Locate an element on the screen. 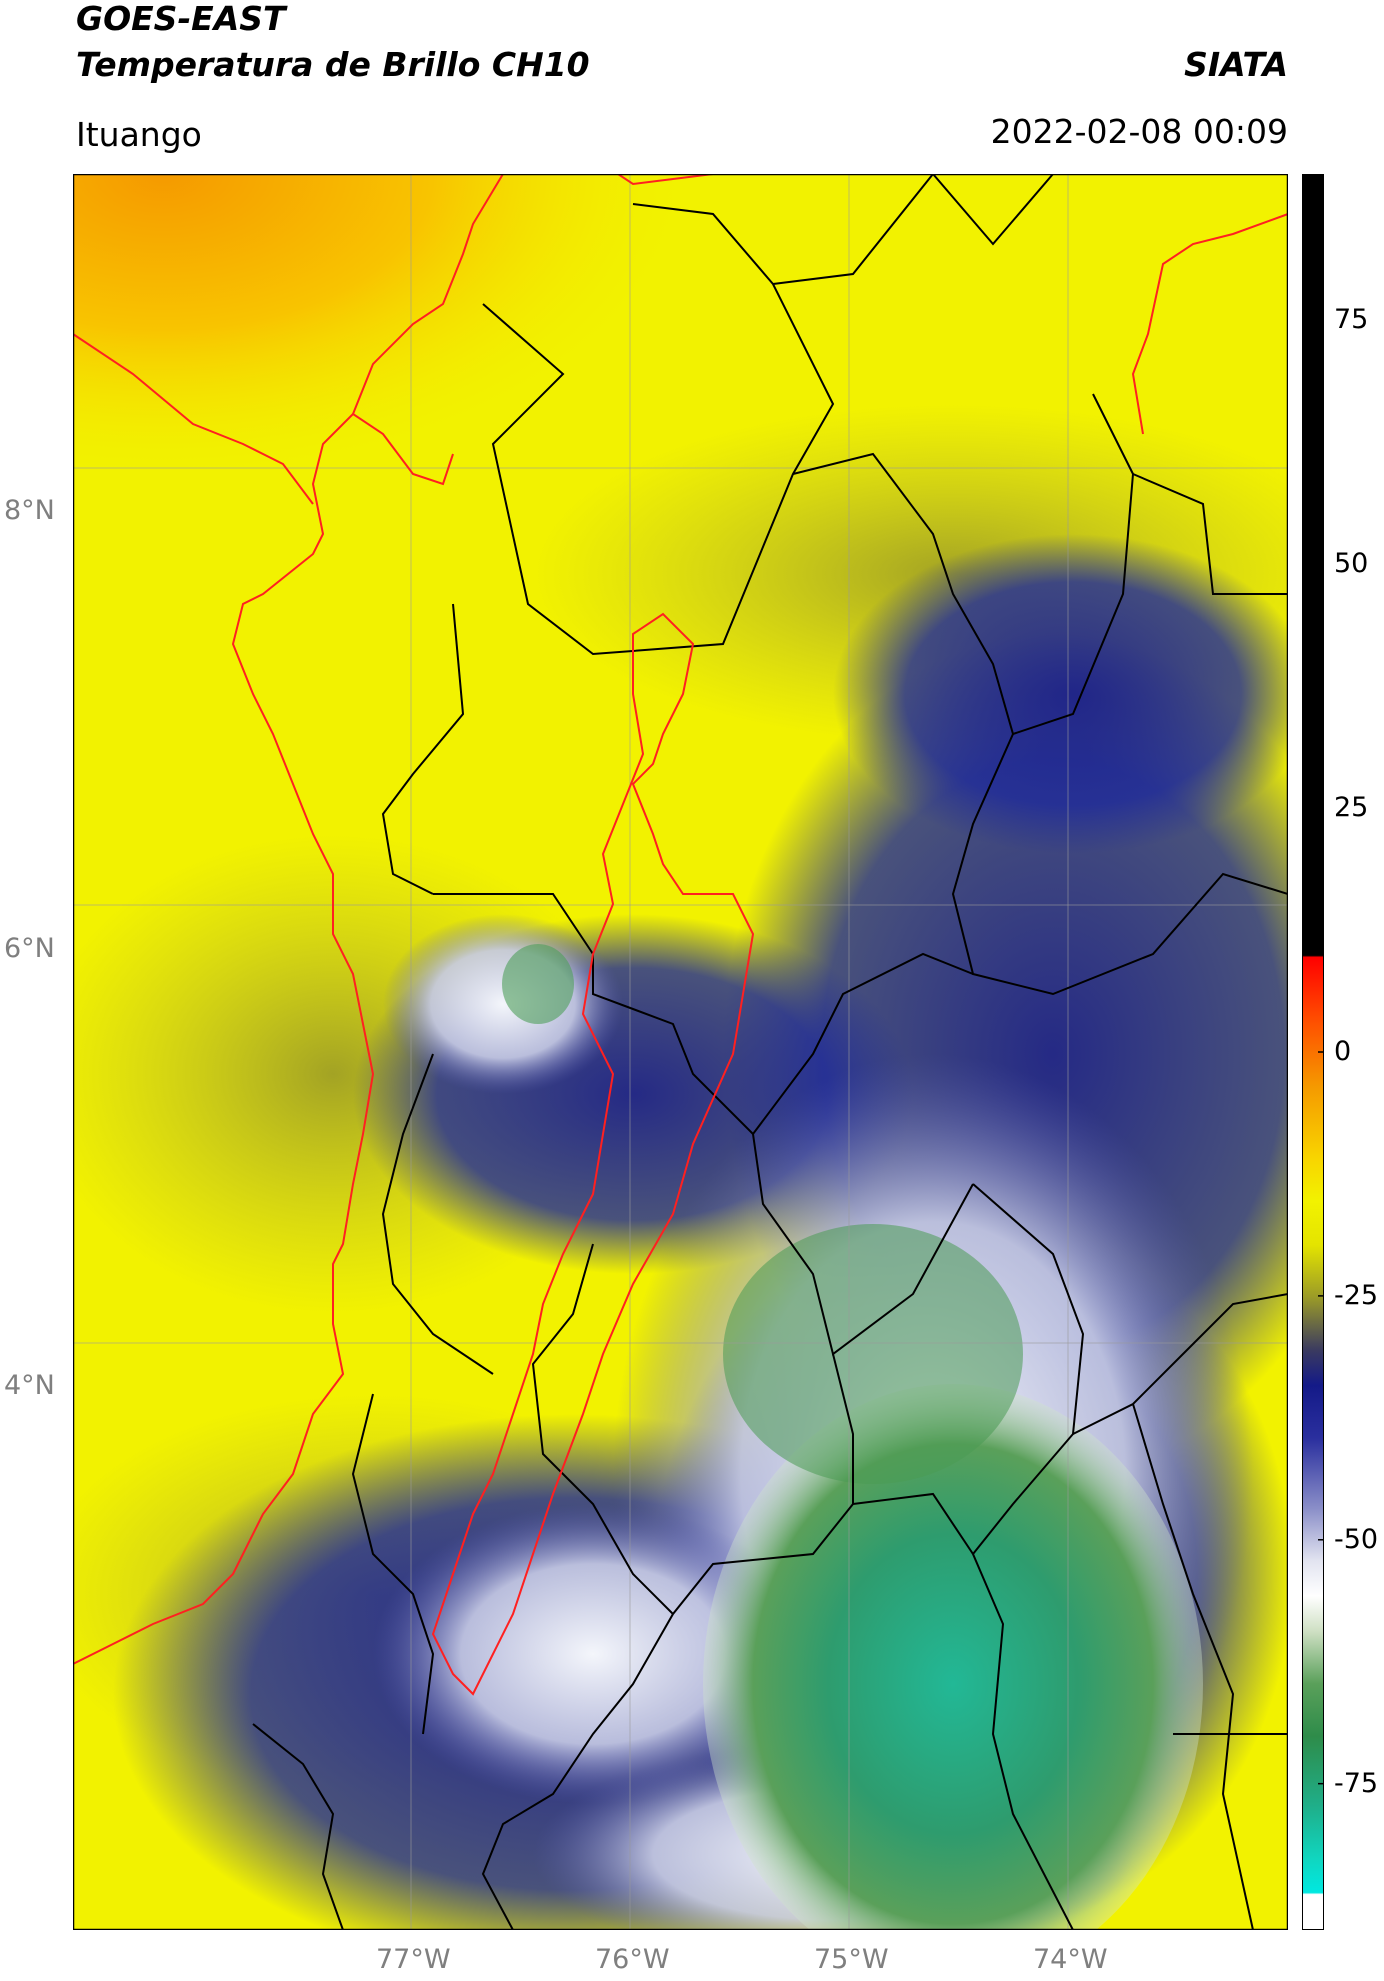 The height and width of the screenshot is (1981, 1384). colorbar-tick-label: -50 is located at coordinates (1356, 1539).